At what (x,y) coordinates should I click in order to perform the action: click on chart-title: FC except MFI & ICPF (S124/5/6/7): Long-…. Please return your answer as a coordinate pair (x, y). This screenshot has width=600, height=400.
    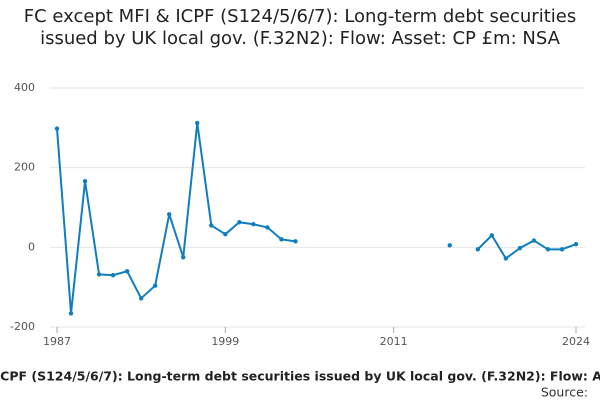
    Looking at the image, I should click on (300, 27).